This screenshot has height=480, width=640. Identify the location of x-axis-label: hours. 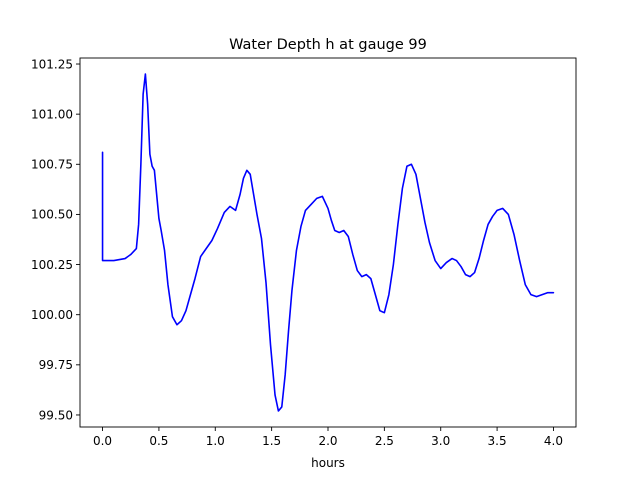
(328, 463).